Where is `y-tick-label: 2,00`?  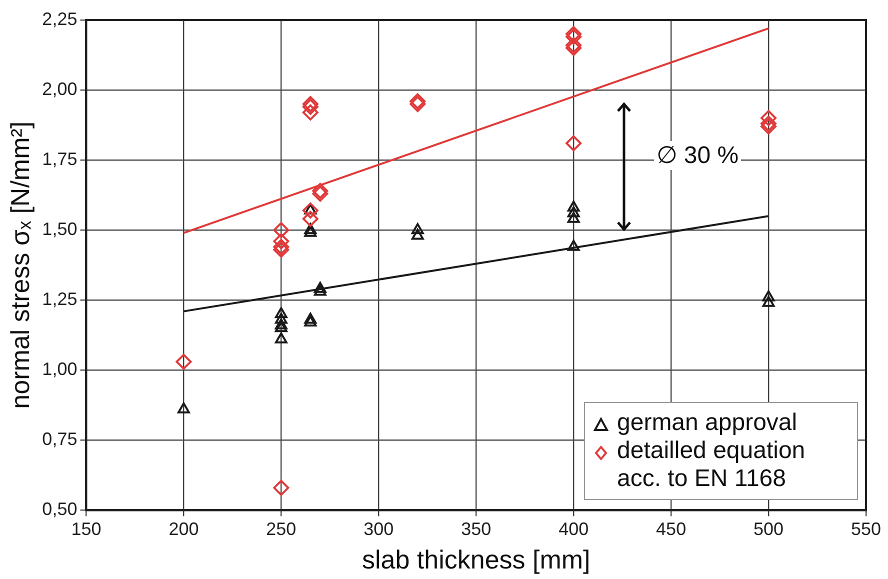 y-tick-label: 2,00 is located at coordinates (60, 88).